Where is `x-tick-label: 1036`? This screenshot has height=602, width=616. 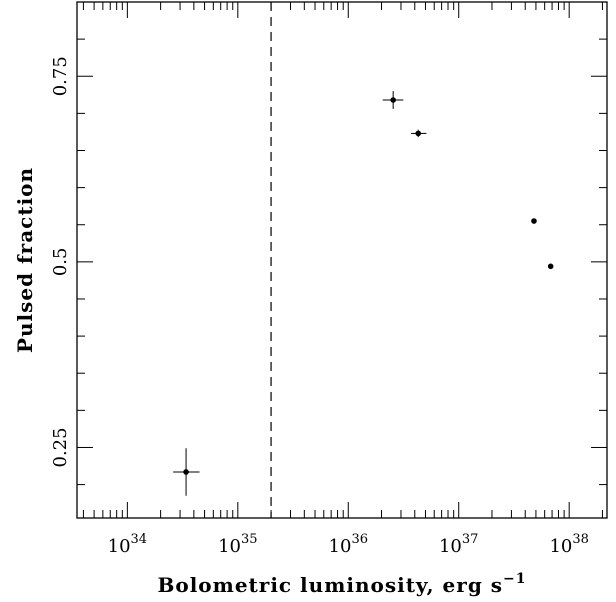
x-tick-label: 1036 is located at coordinates (348, 544).